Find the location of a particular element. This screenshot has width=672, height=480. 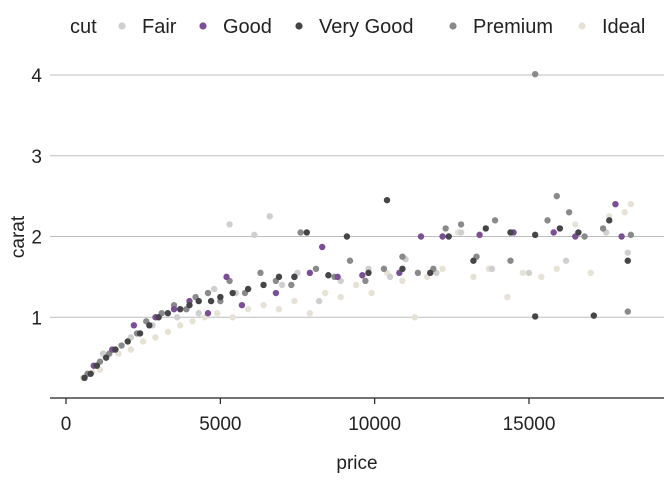

y-axis-title: carat is located at coordinates (18, 236).